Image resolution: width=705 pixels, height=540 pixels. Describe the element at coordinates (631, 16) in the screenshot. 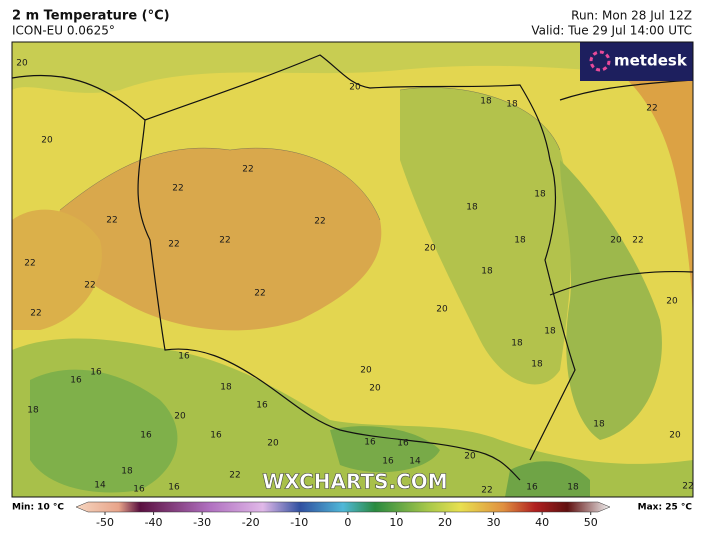

I see `run: Run: Mon 28 Jul 12Z` at that location.